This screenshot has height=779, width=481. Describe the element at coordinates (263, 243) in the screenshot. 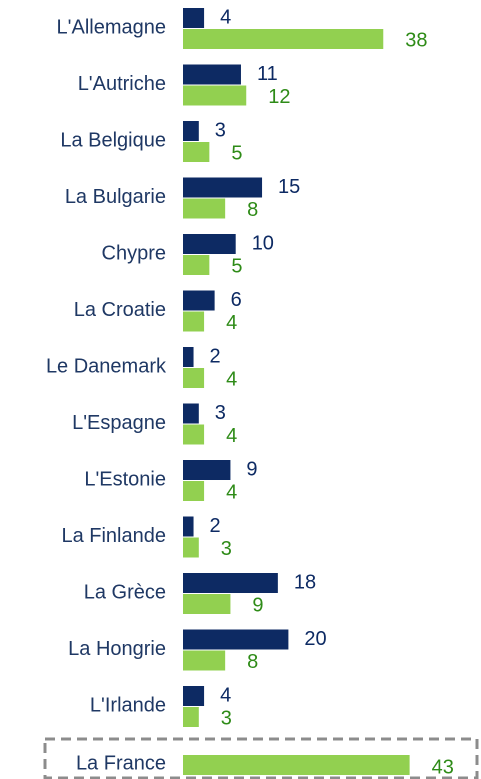

I see `value-label: 10` at that location.